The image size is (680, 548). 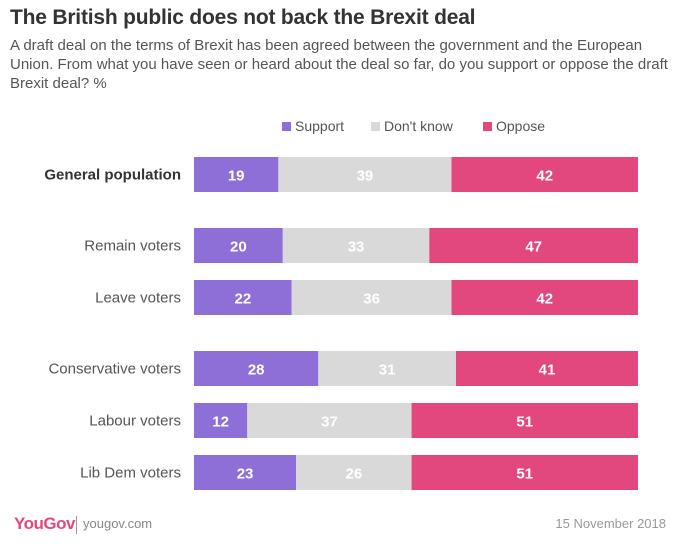 I want to click on legend-label-oppose: Oppose, so click(x=521, y=126).